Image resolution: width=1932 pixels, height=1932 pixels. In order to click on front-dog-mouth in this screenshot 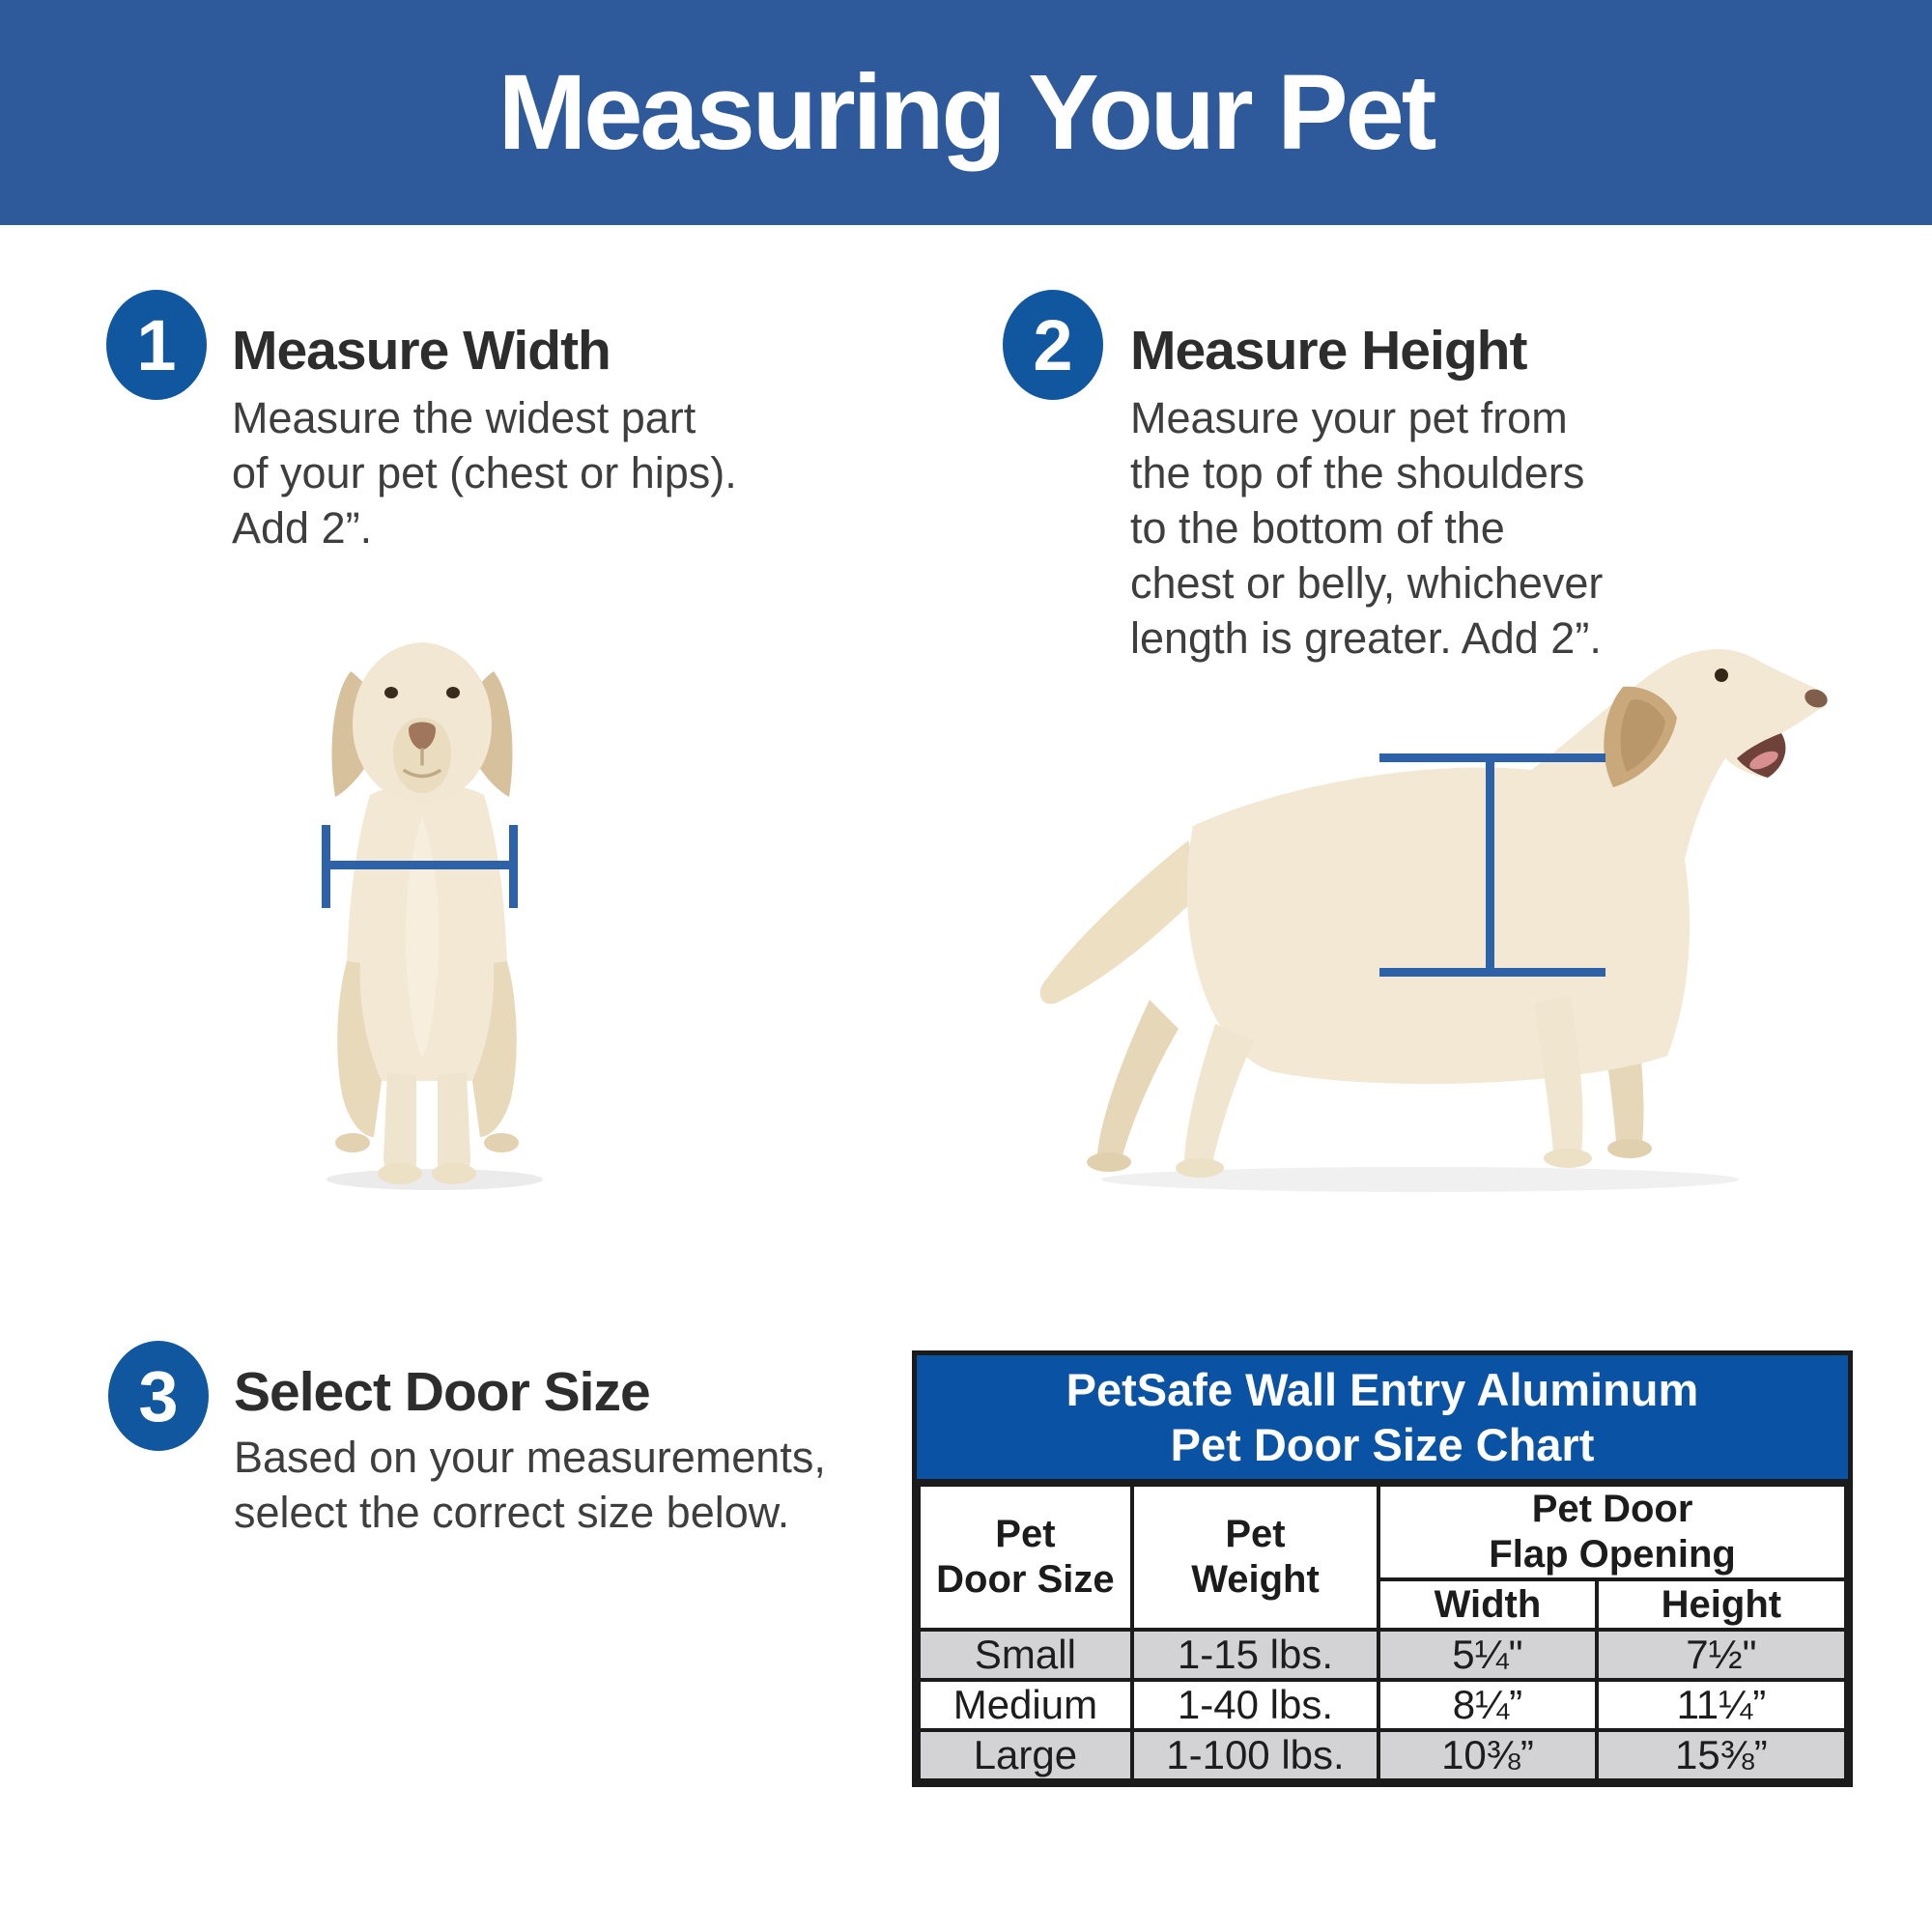, I will do `click(422, 763)`.